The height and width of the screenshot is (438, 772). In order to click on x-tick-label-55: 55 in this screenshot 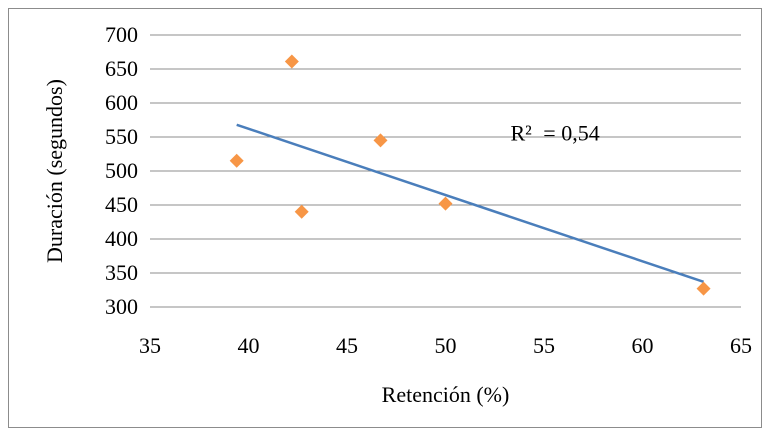, I will do `click(544, 345)`.